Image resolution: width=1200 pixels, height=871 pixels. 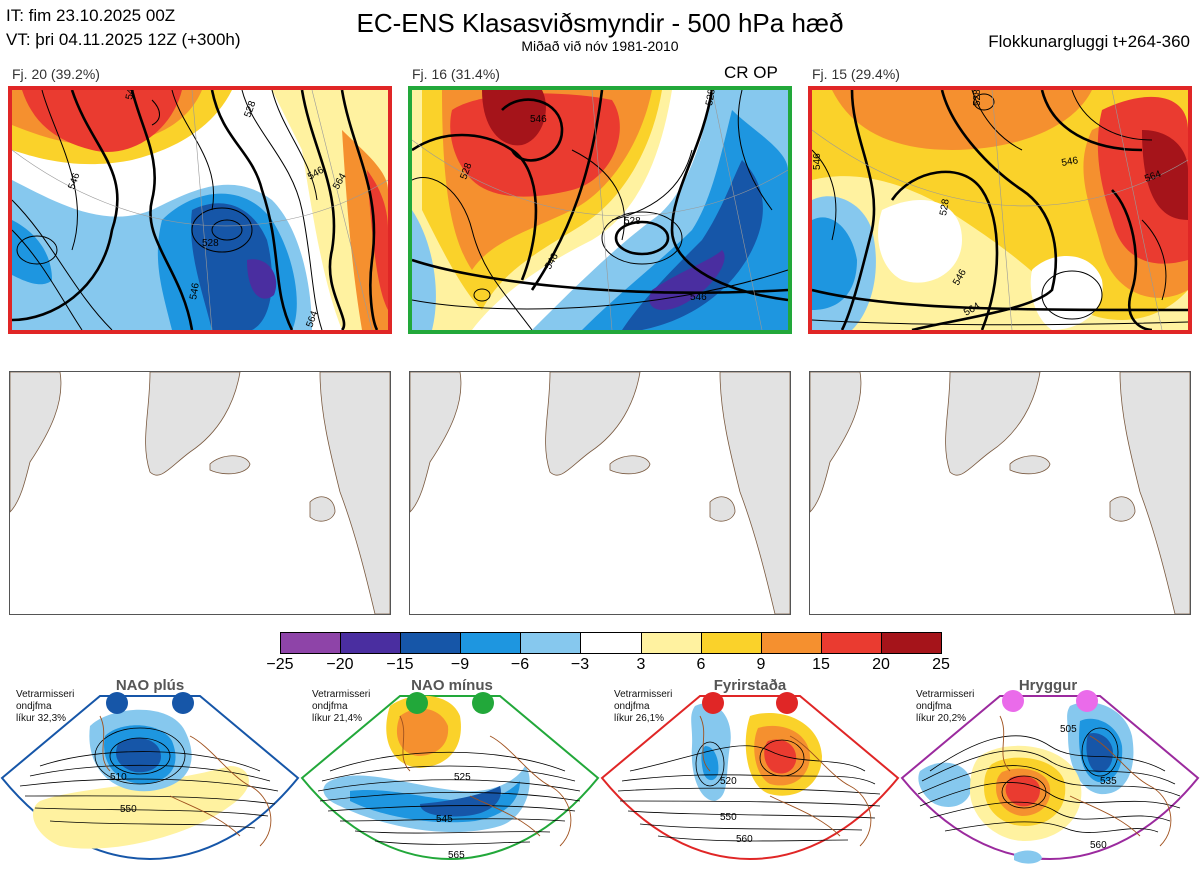 I want to click on regime-4-contour-label: 535, so click(x=1108, y=781).